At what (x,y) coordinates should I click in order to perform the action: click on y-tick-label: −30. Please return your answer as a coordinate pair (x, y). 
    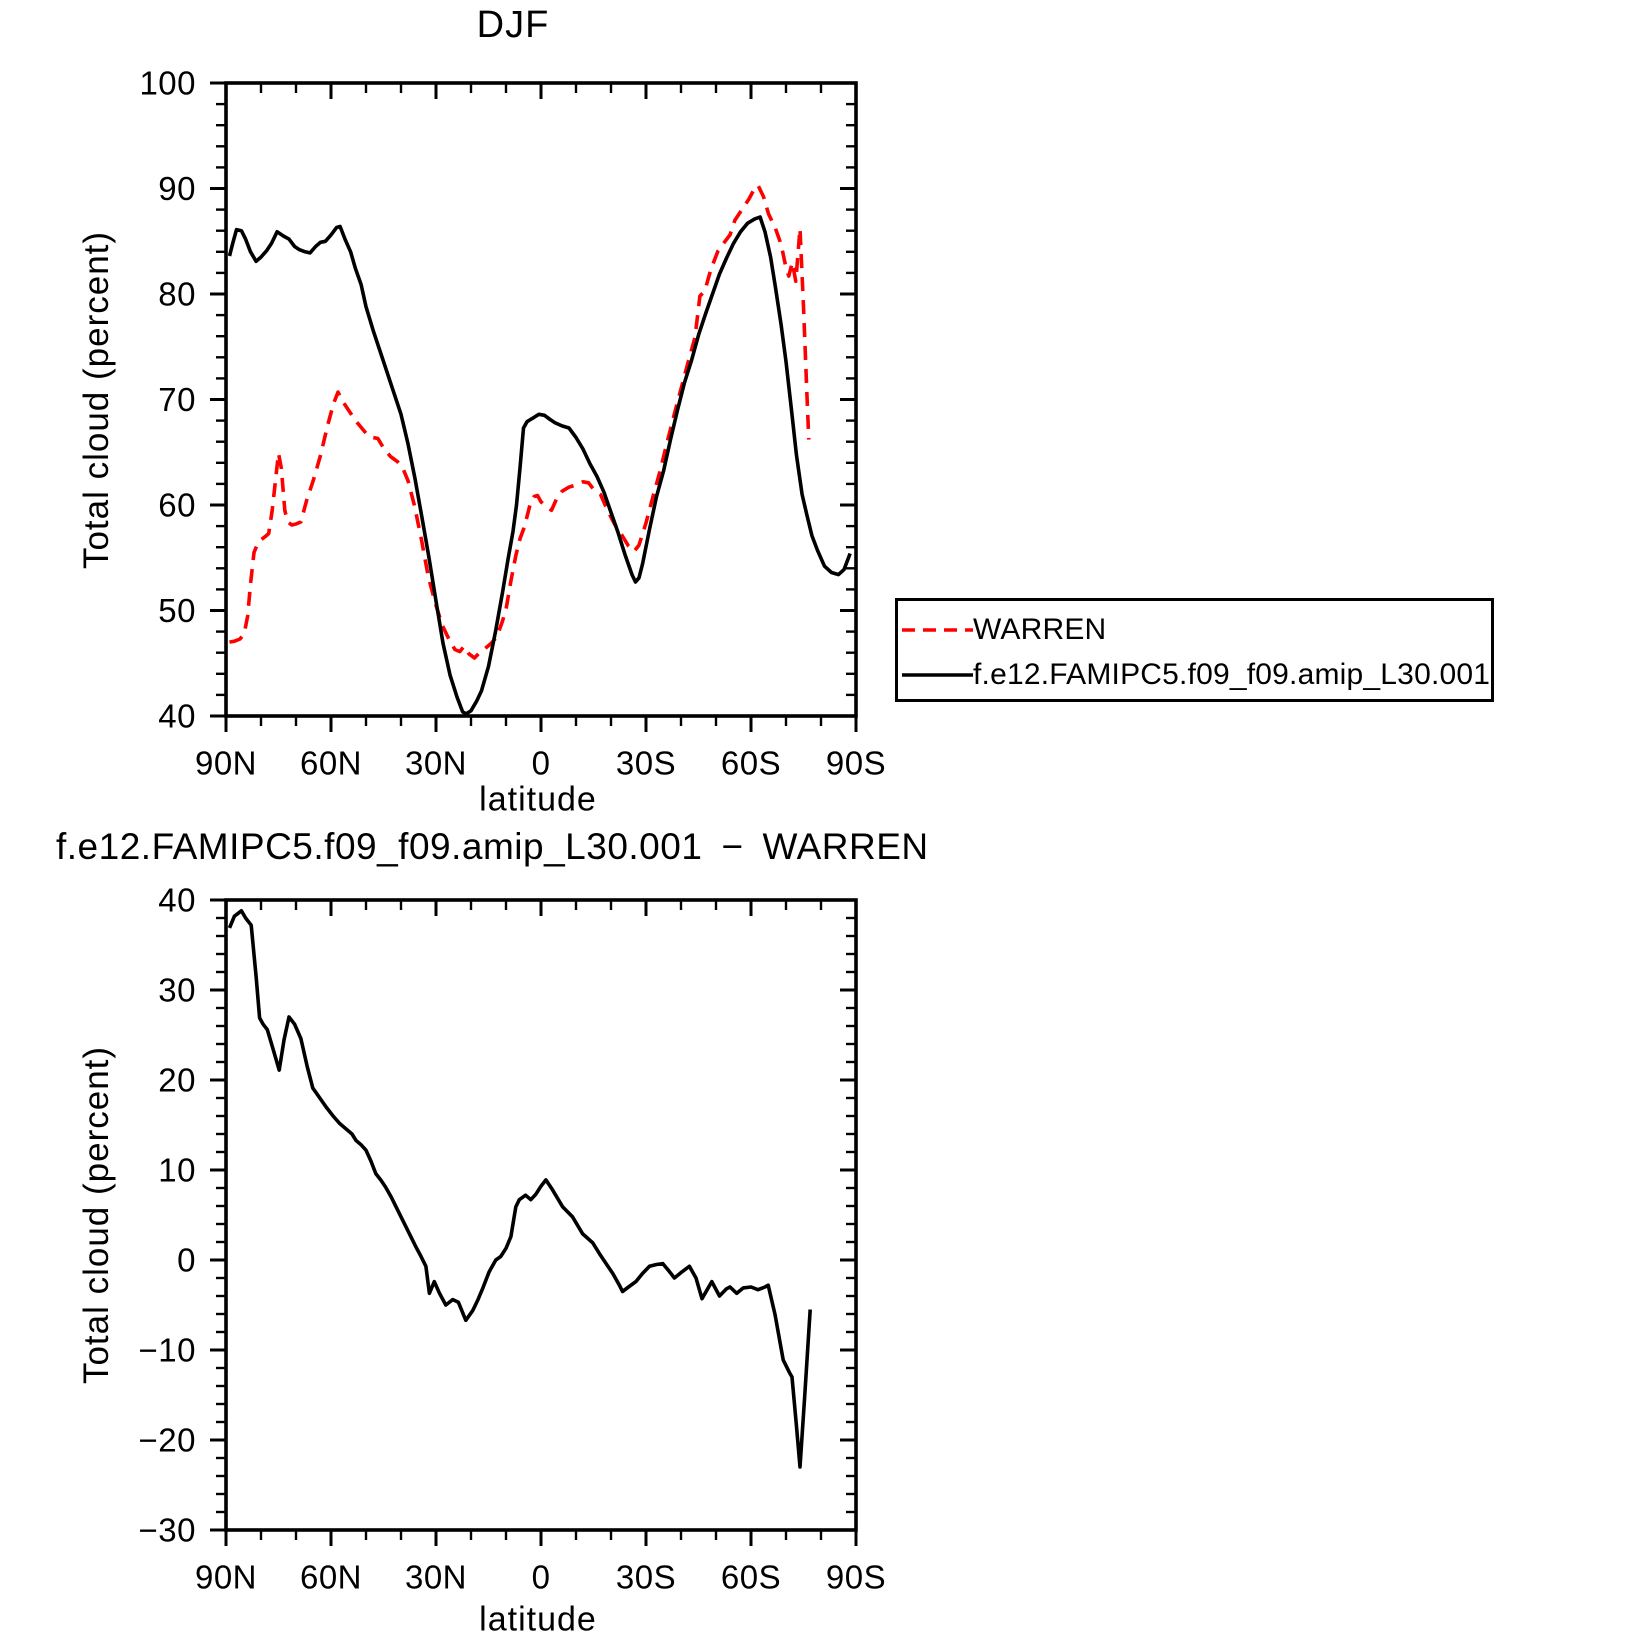
    Looking at the image, I should click on (167, 1530).